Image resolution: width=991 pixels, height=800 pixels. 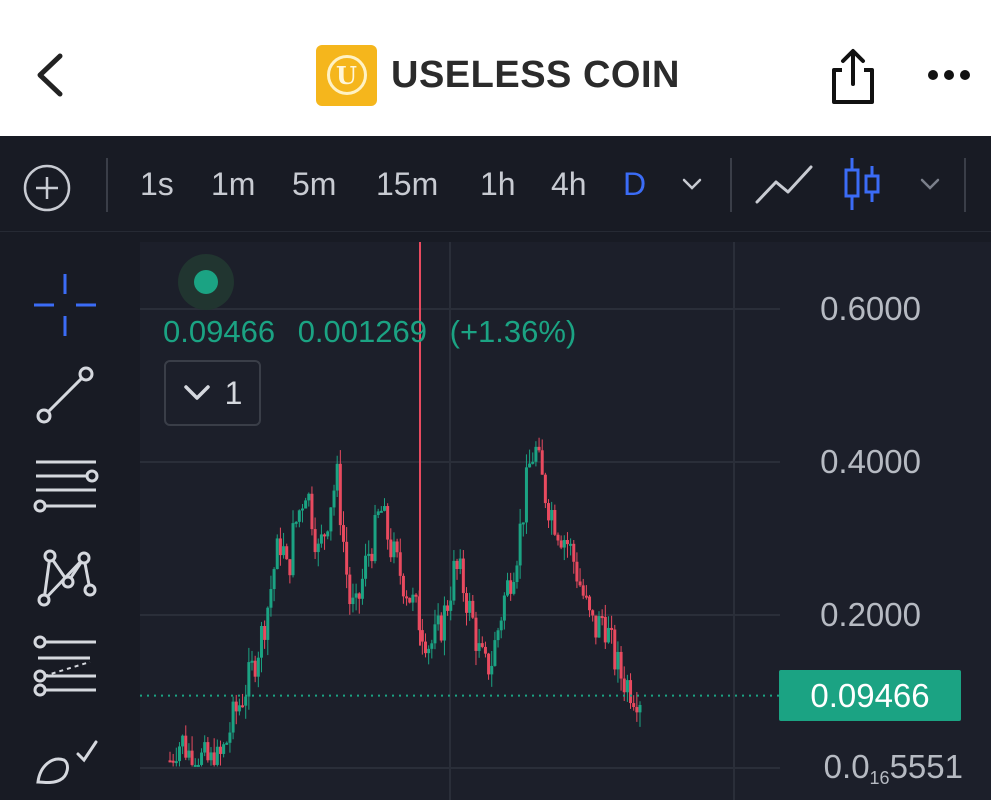 What do you see at coordinates (219, 331) in the screenshot?
I see `legend-price: 0.09466` at bounding box center [219, 331].